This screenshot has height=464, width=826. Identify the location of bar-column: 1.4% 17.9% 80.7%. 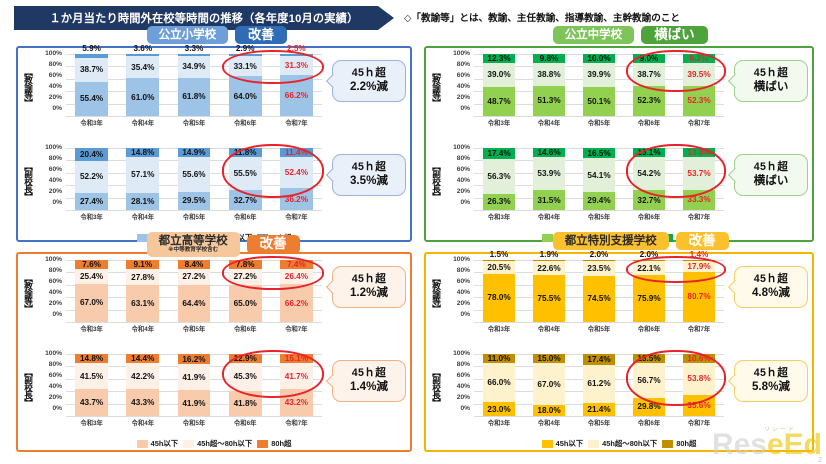
(699, 286).